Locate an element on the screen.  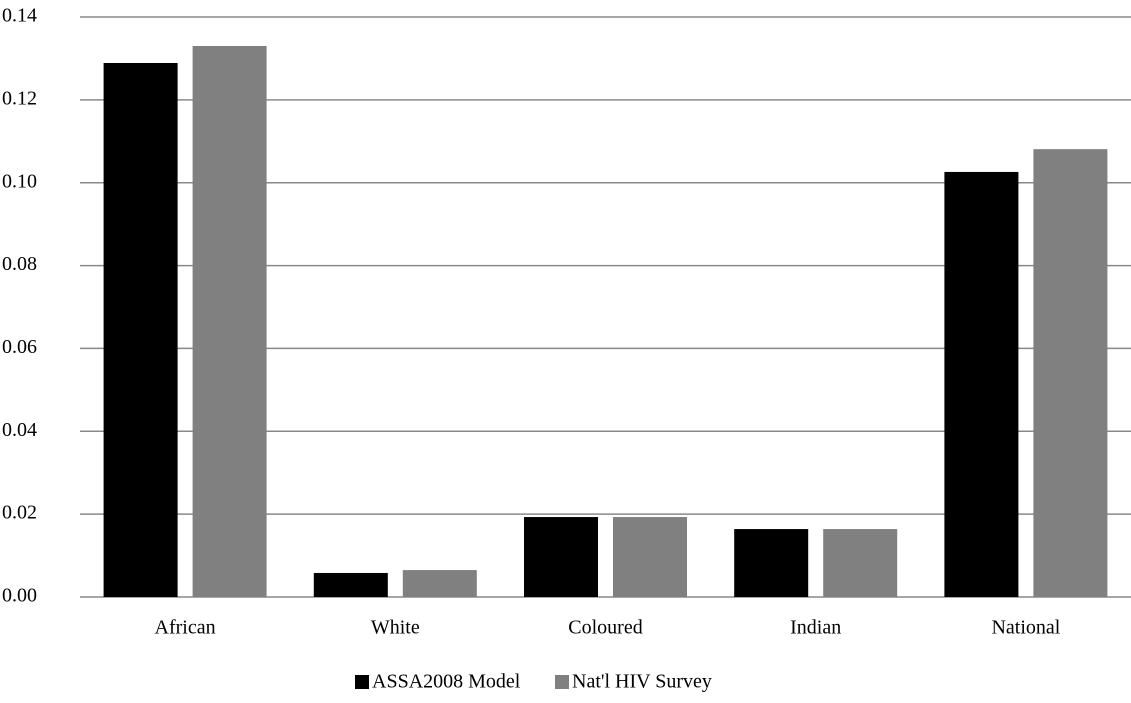
y-tick-label: 0.10 is located at coordinates (19, 181).